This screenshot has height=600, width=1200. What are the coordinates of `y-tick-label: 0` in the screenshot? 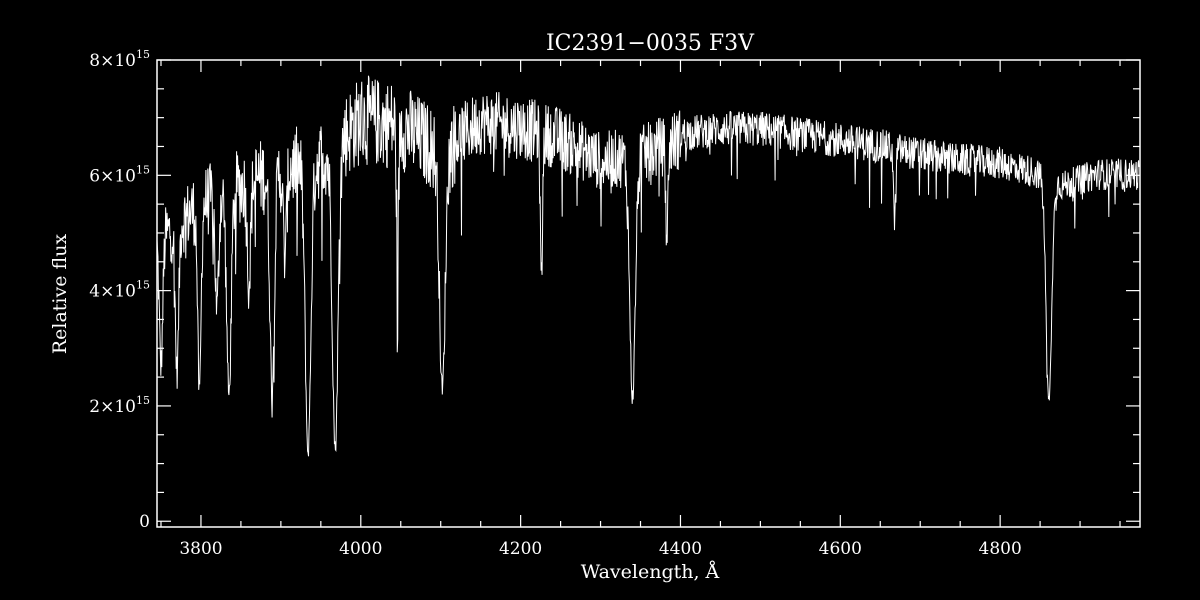 It's located at (144, 522).